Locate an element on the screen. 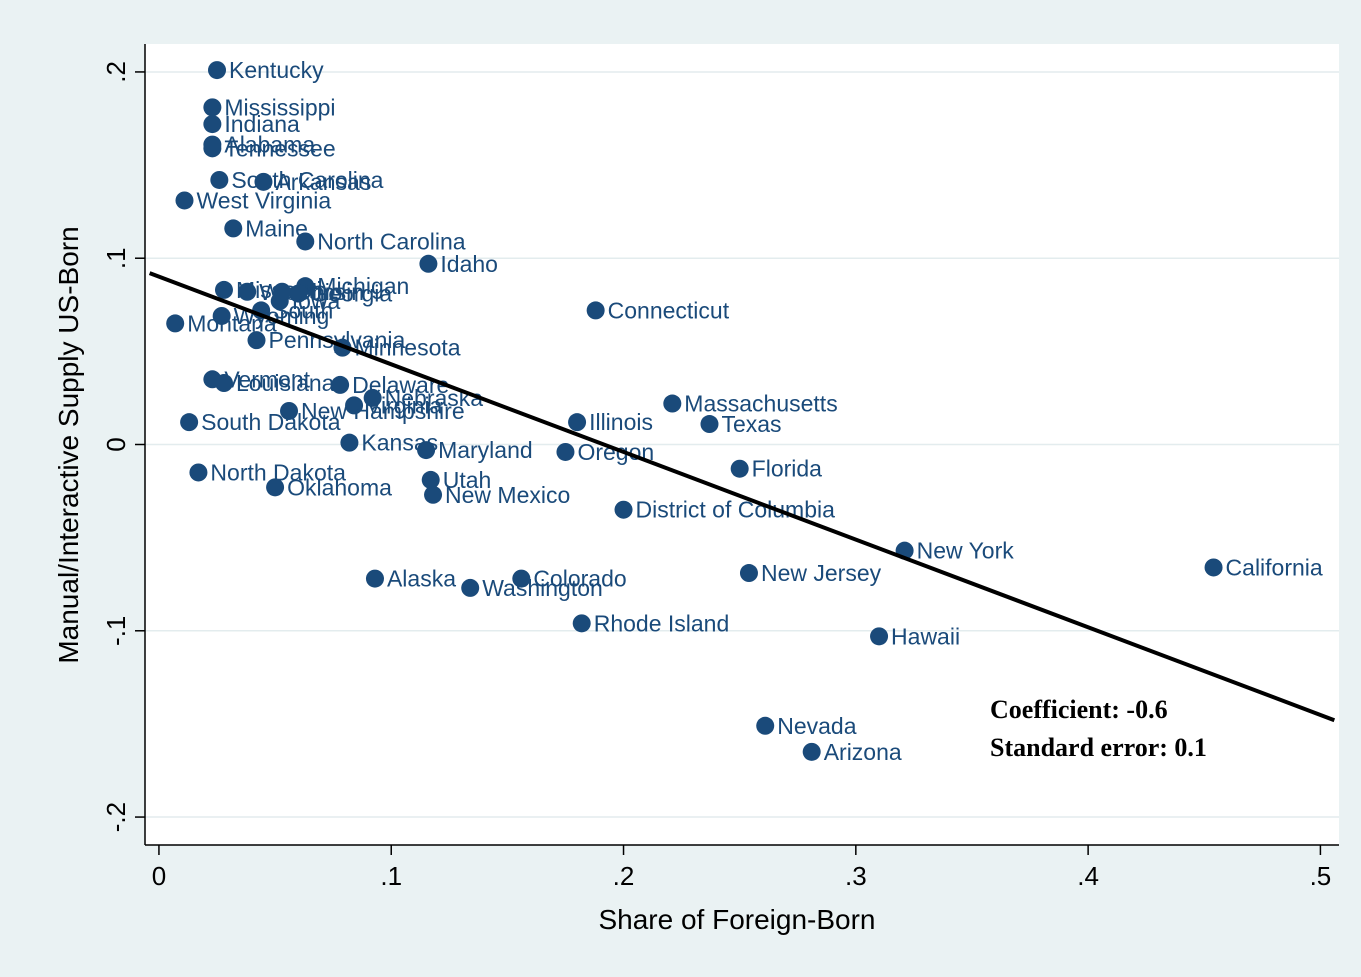 The height and width of the screenshot is (977, 1361). x-tick-label: .1 is located at coordinates (391, 876).